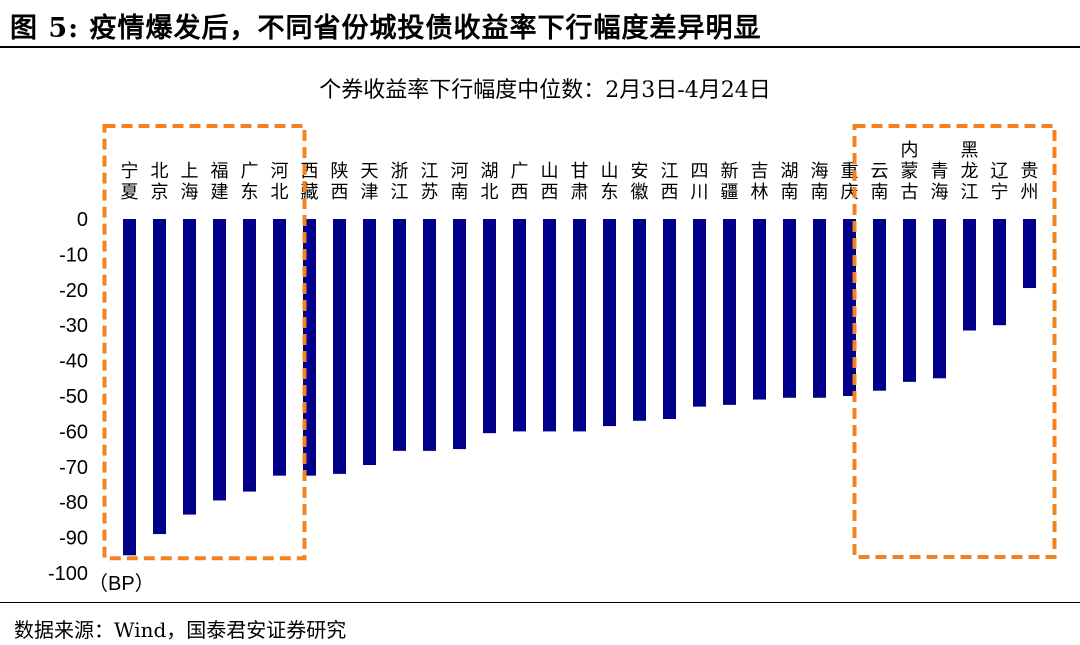  What do you see at coordinates (190, 182) in the screenshot?
I see `category-label: 上海` at bounding box center [190, 182].